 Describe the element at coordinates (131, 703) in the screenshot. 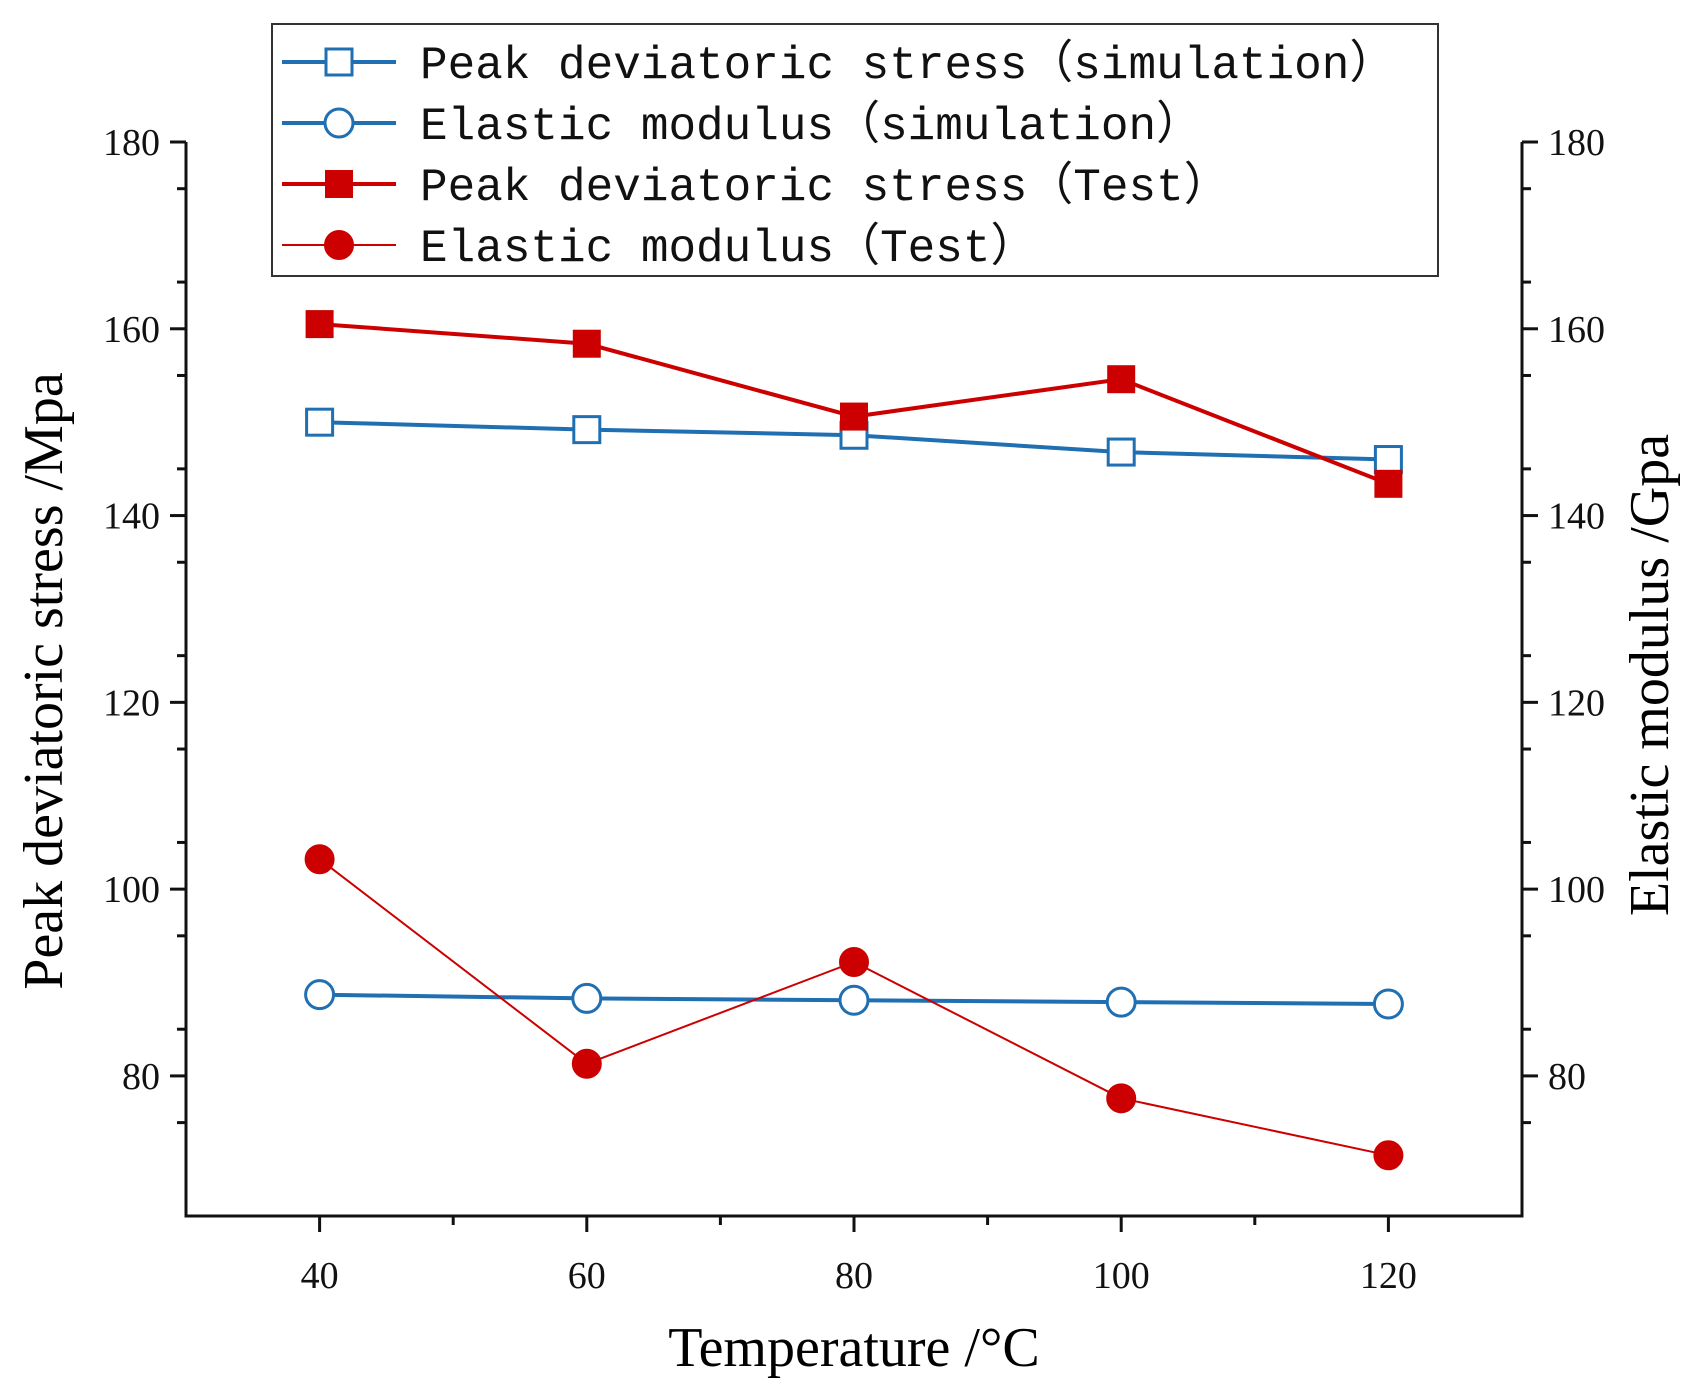

I see `y-tick-label: 120` at that location.